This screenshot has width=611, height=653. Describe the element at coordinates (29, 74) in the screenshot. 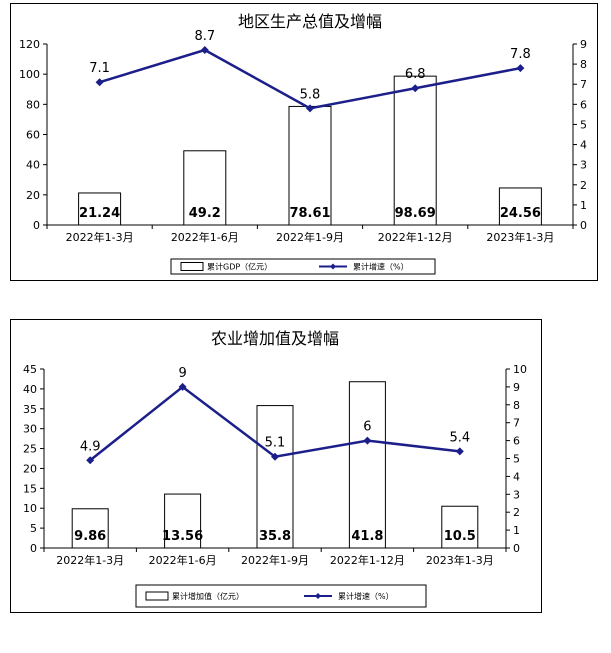

I see `left-tick-label: 100` at that location.